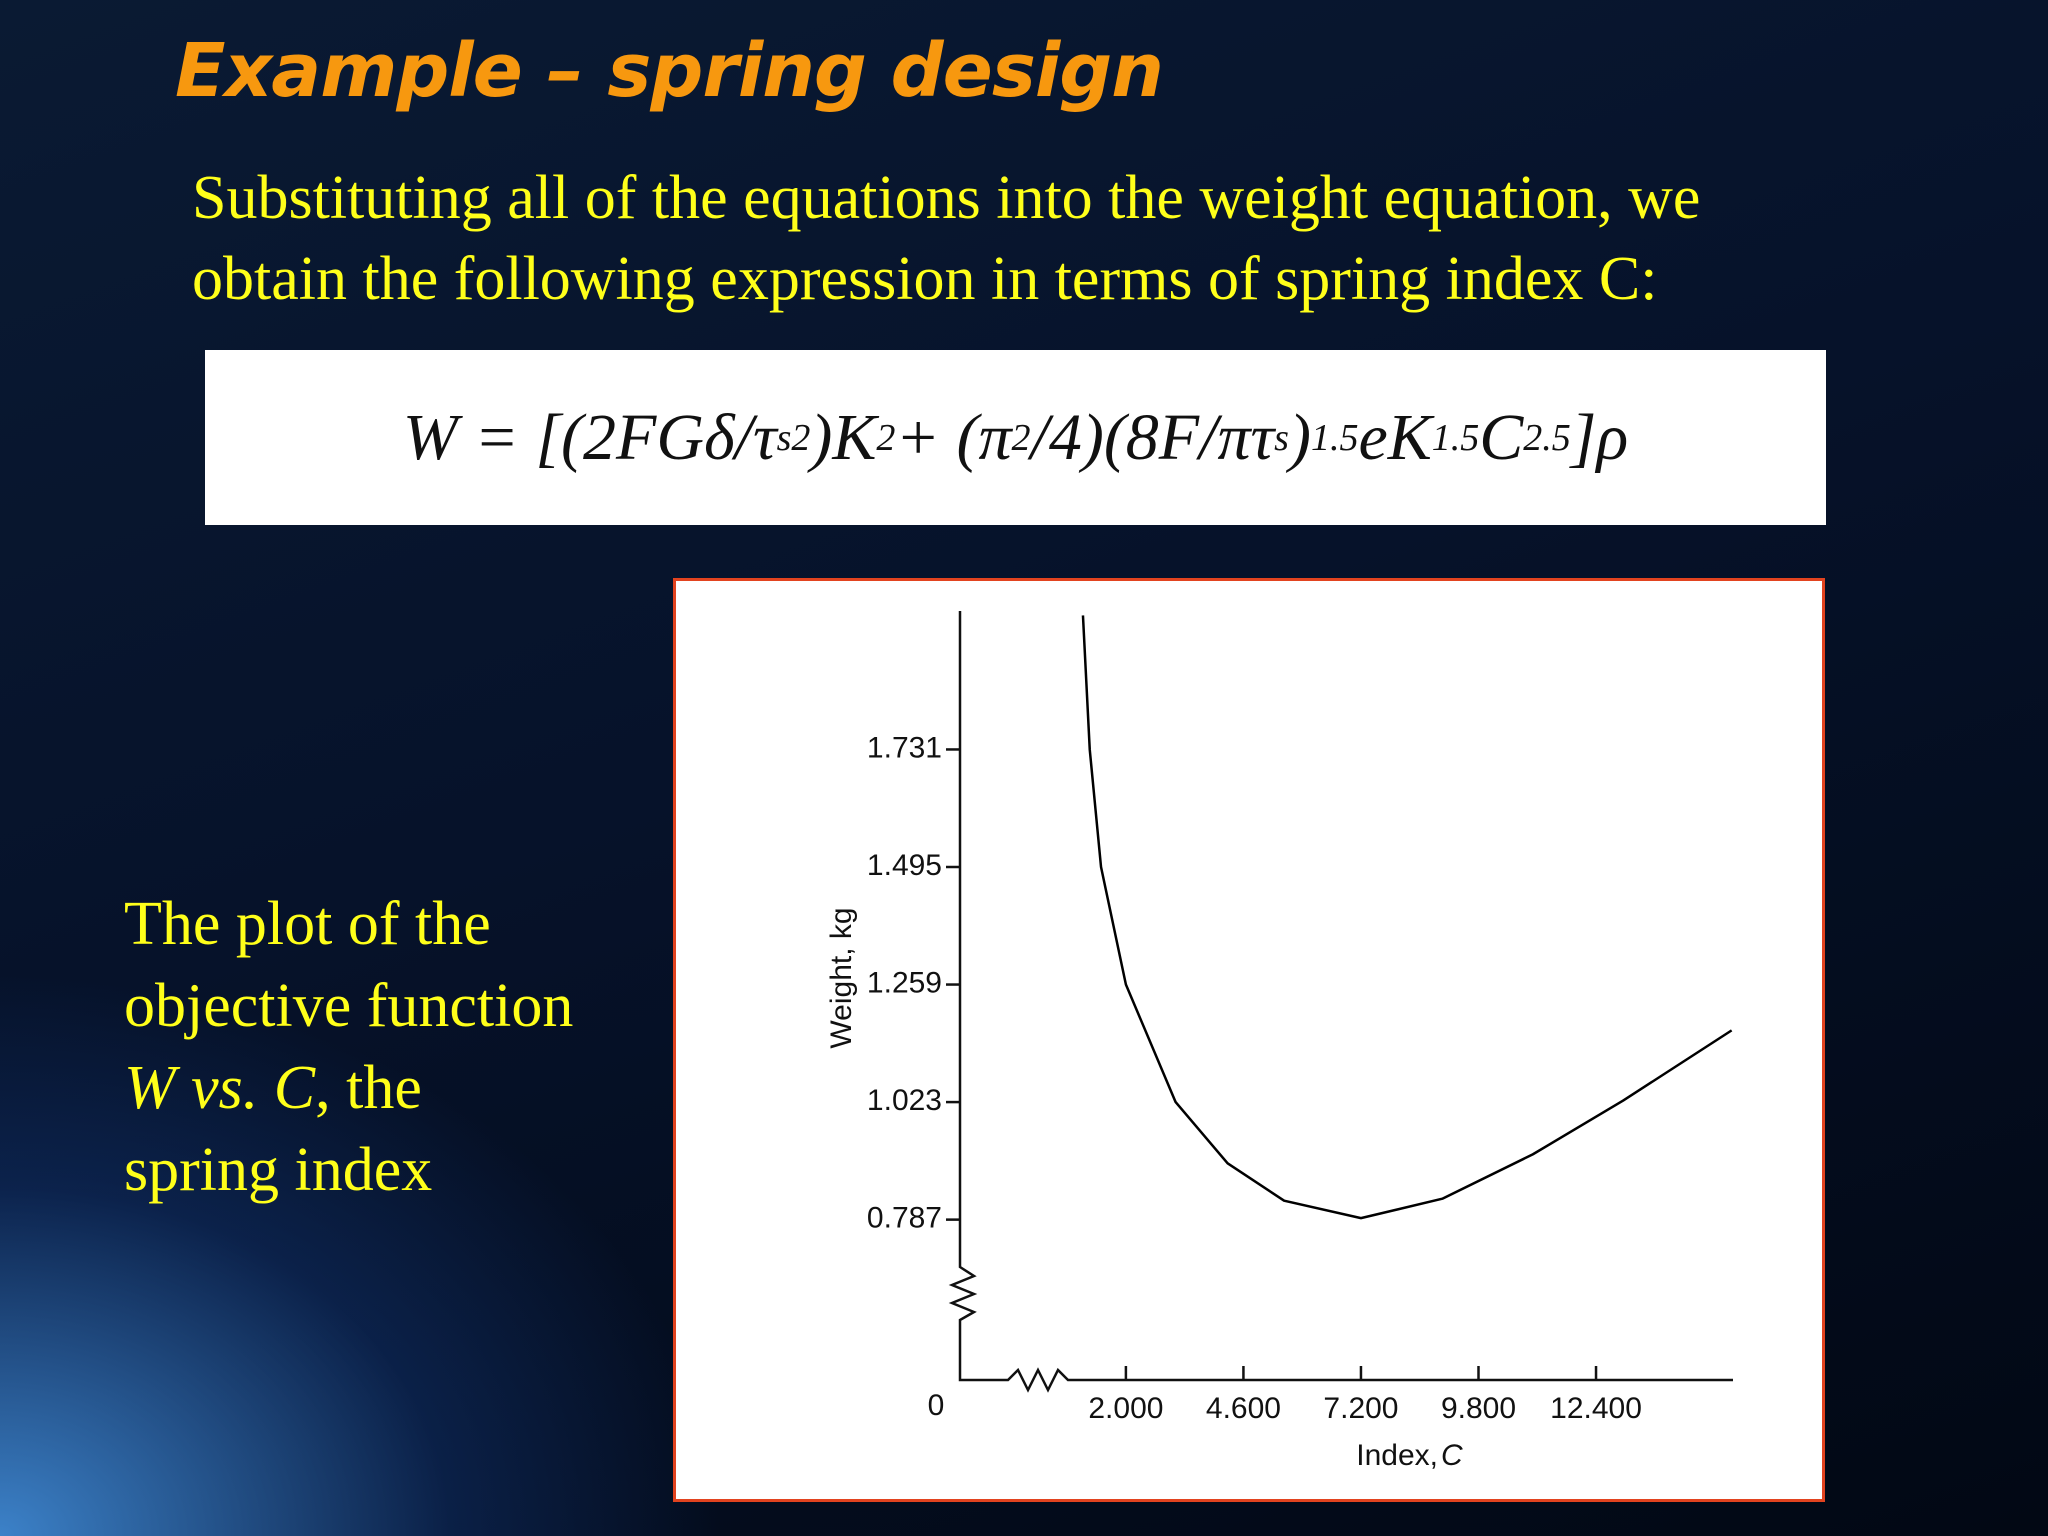 The width and height of the screenshot is (2048, 1536). What do you see at coordinates (669, 71) in the screenshot?
I see `slide-title: Example – spring design` at bounding box center [669, 71].